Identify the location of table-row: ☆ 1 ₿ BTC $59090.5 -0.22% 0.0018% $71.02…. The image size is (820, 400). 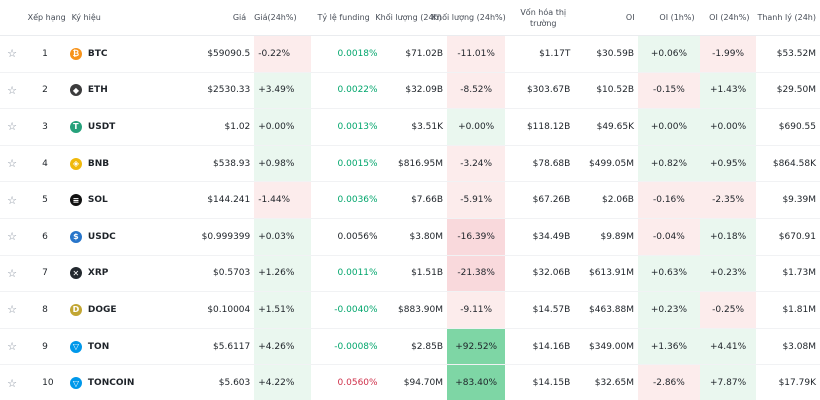
(410, 54).